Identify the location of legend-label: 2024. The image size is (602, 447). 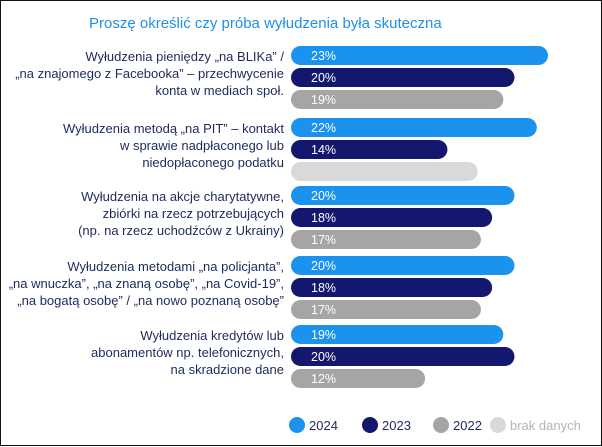
(323, 425).